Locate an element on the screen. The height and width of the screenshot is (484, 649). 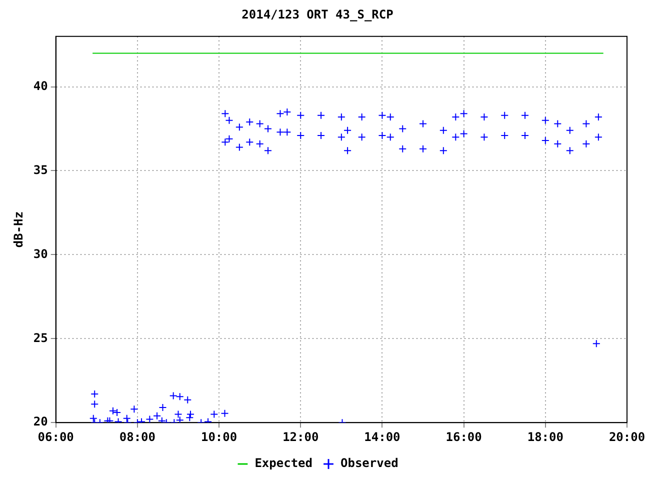
y-tick-label: 25 is located at coordinates (40, 337).